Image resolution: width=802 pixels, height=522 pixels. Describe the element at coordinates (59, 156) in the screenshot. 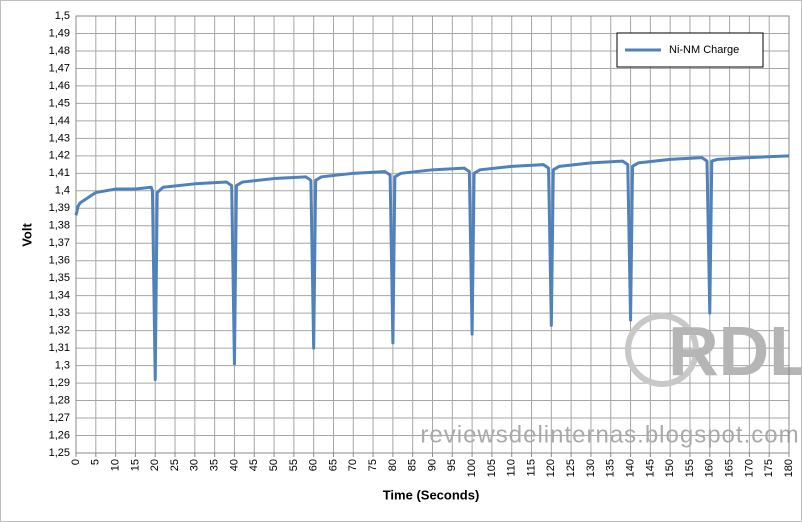

I see `y-tick-label: 1,42` at that location.